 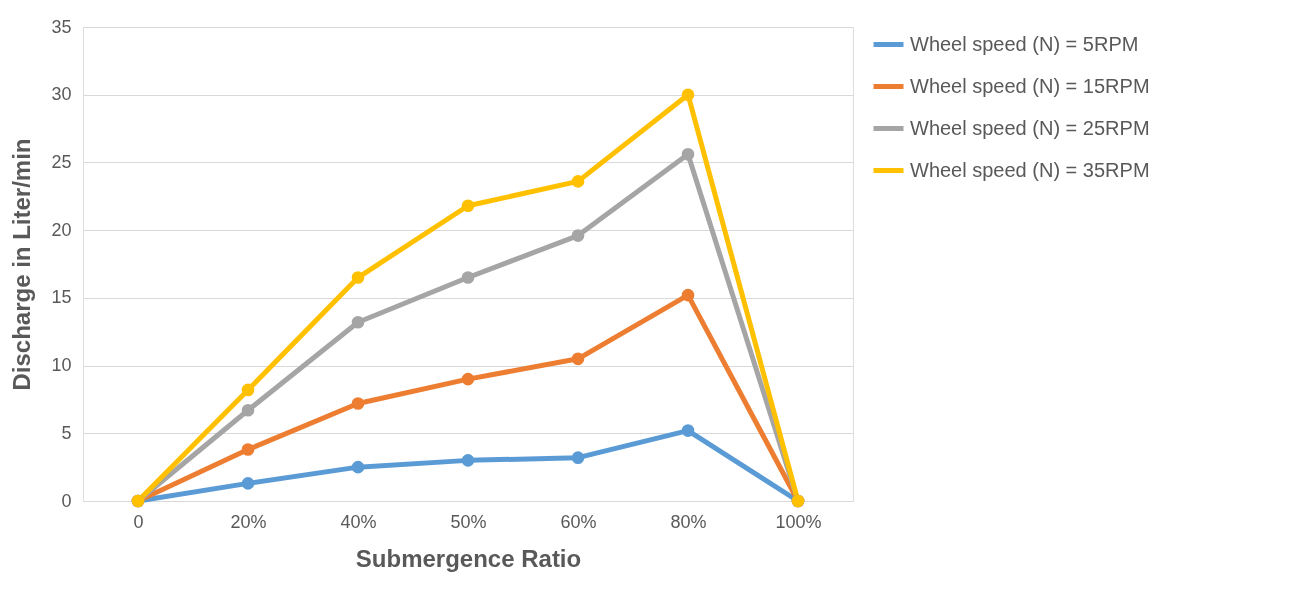 What do you see at coordinates (358, 521) in the screenshot?
I see `x-tick-label: 40%` at bounding box center [358, 521].